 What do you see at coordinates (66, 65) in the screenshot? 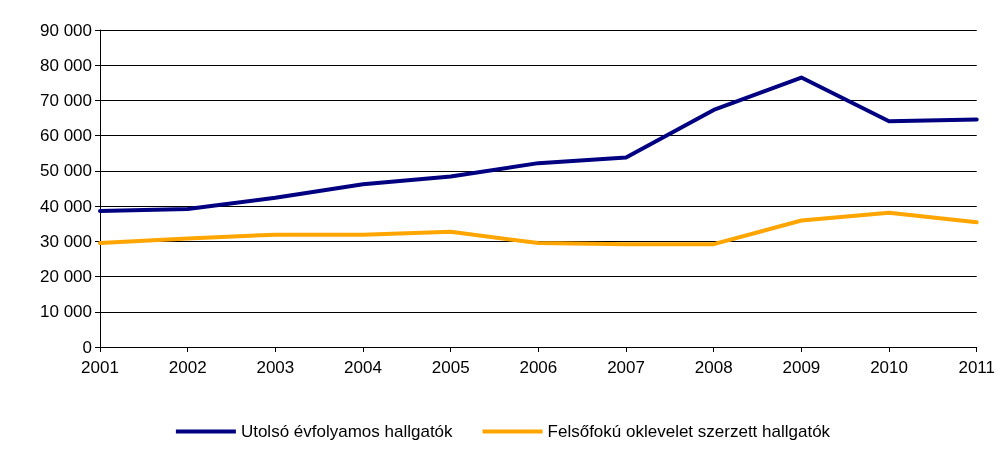
I see `y-tick-label: 80 000` at bounding box center [66, 65].